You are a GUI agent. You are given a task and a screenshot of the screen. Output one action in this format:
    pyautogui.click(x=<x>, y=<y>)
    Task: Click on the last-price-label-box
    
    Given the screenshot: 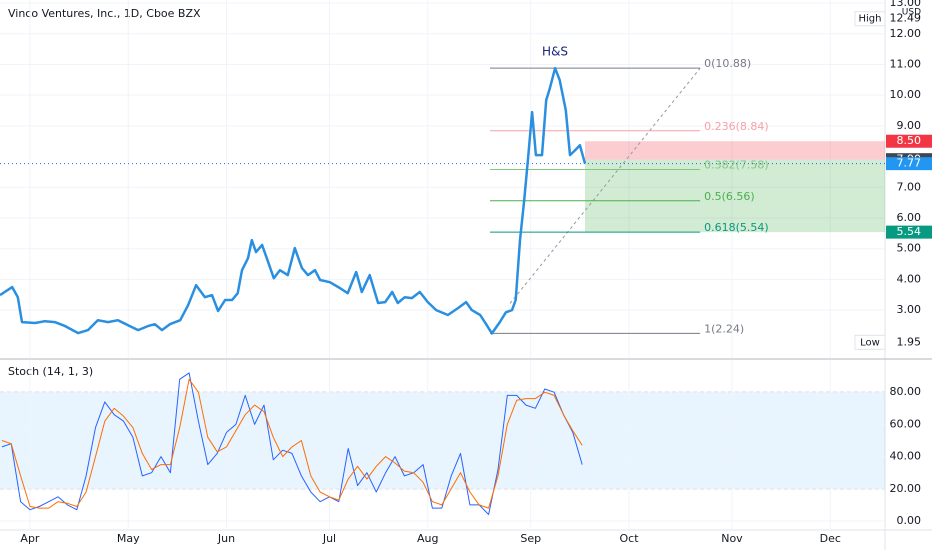 What is the action you would take?
    pyautogui.click(x=909, y=164)
    